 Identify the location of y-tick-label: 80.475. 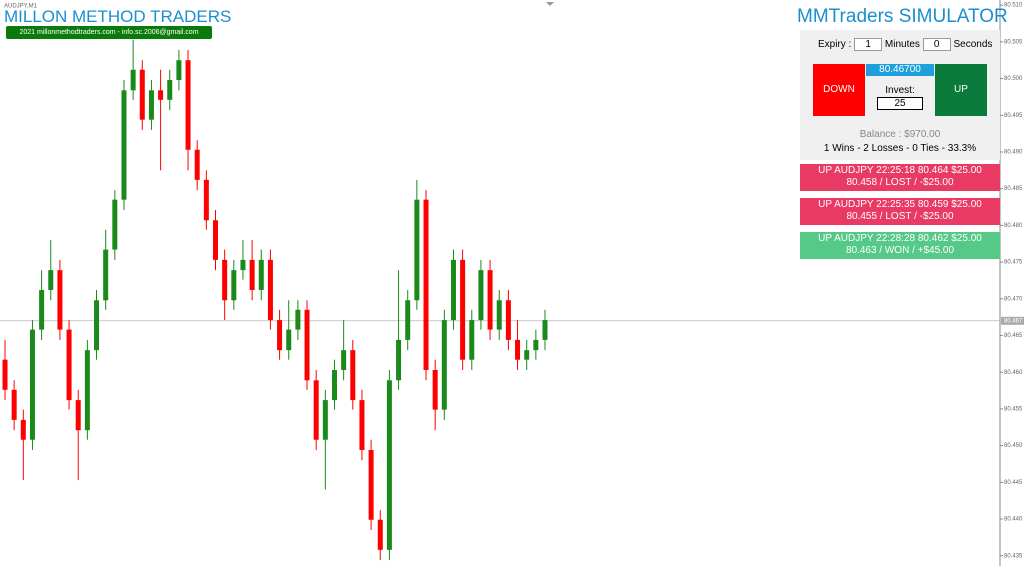
(1013, 263).